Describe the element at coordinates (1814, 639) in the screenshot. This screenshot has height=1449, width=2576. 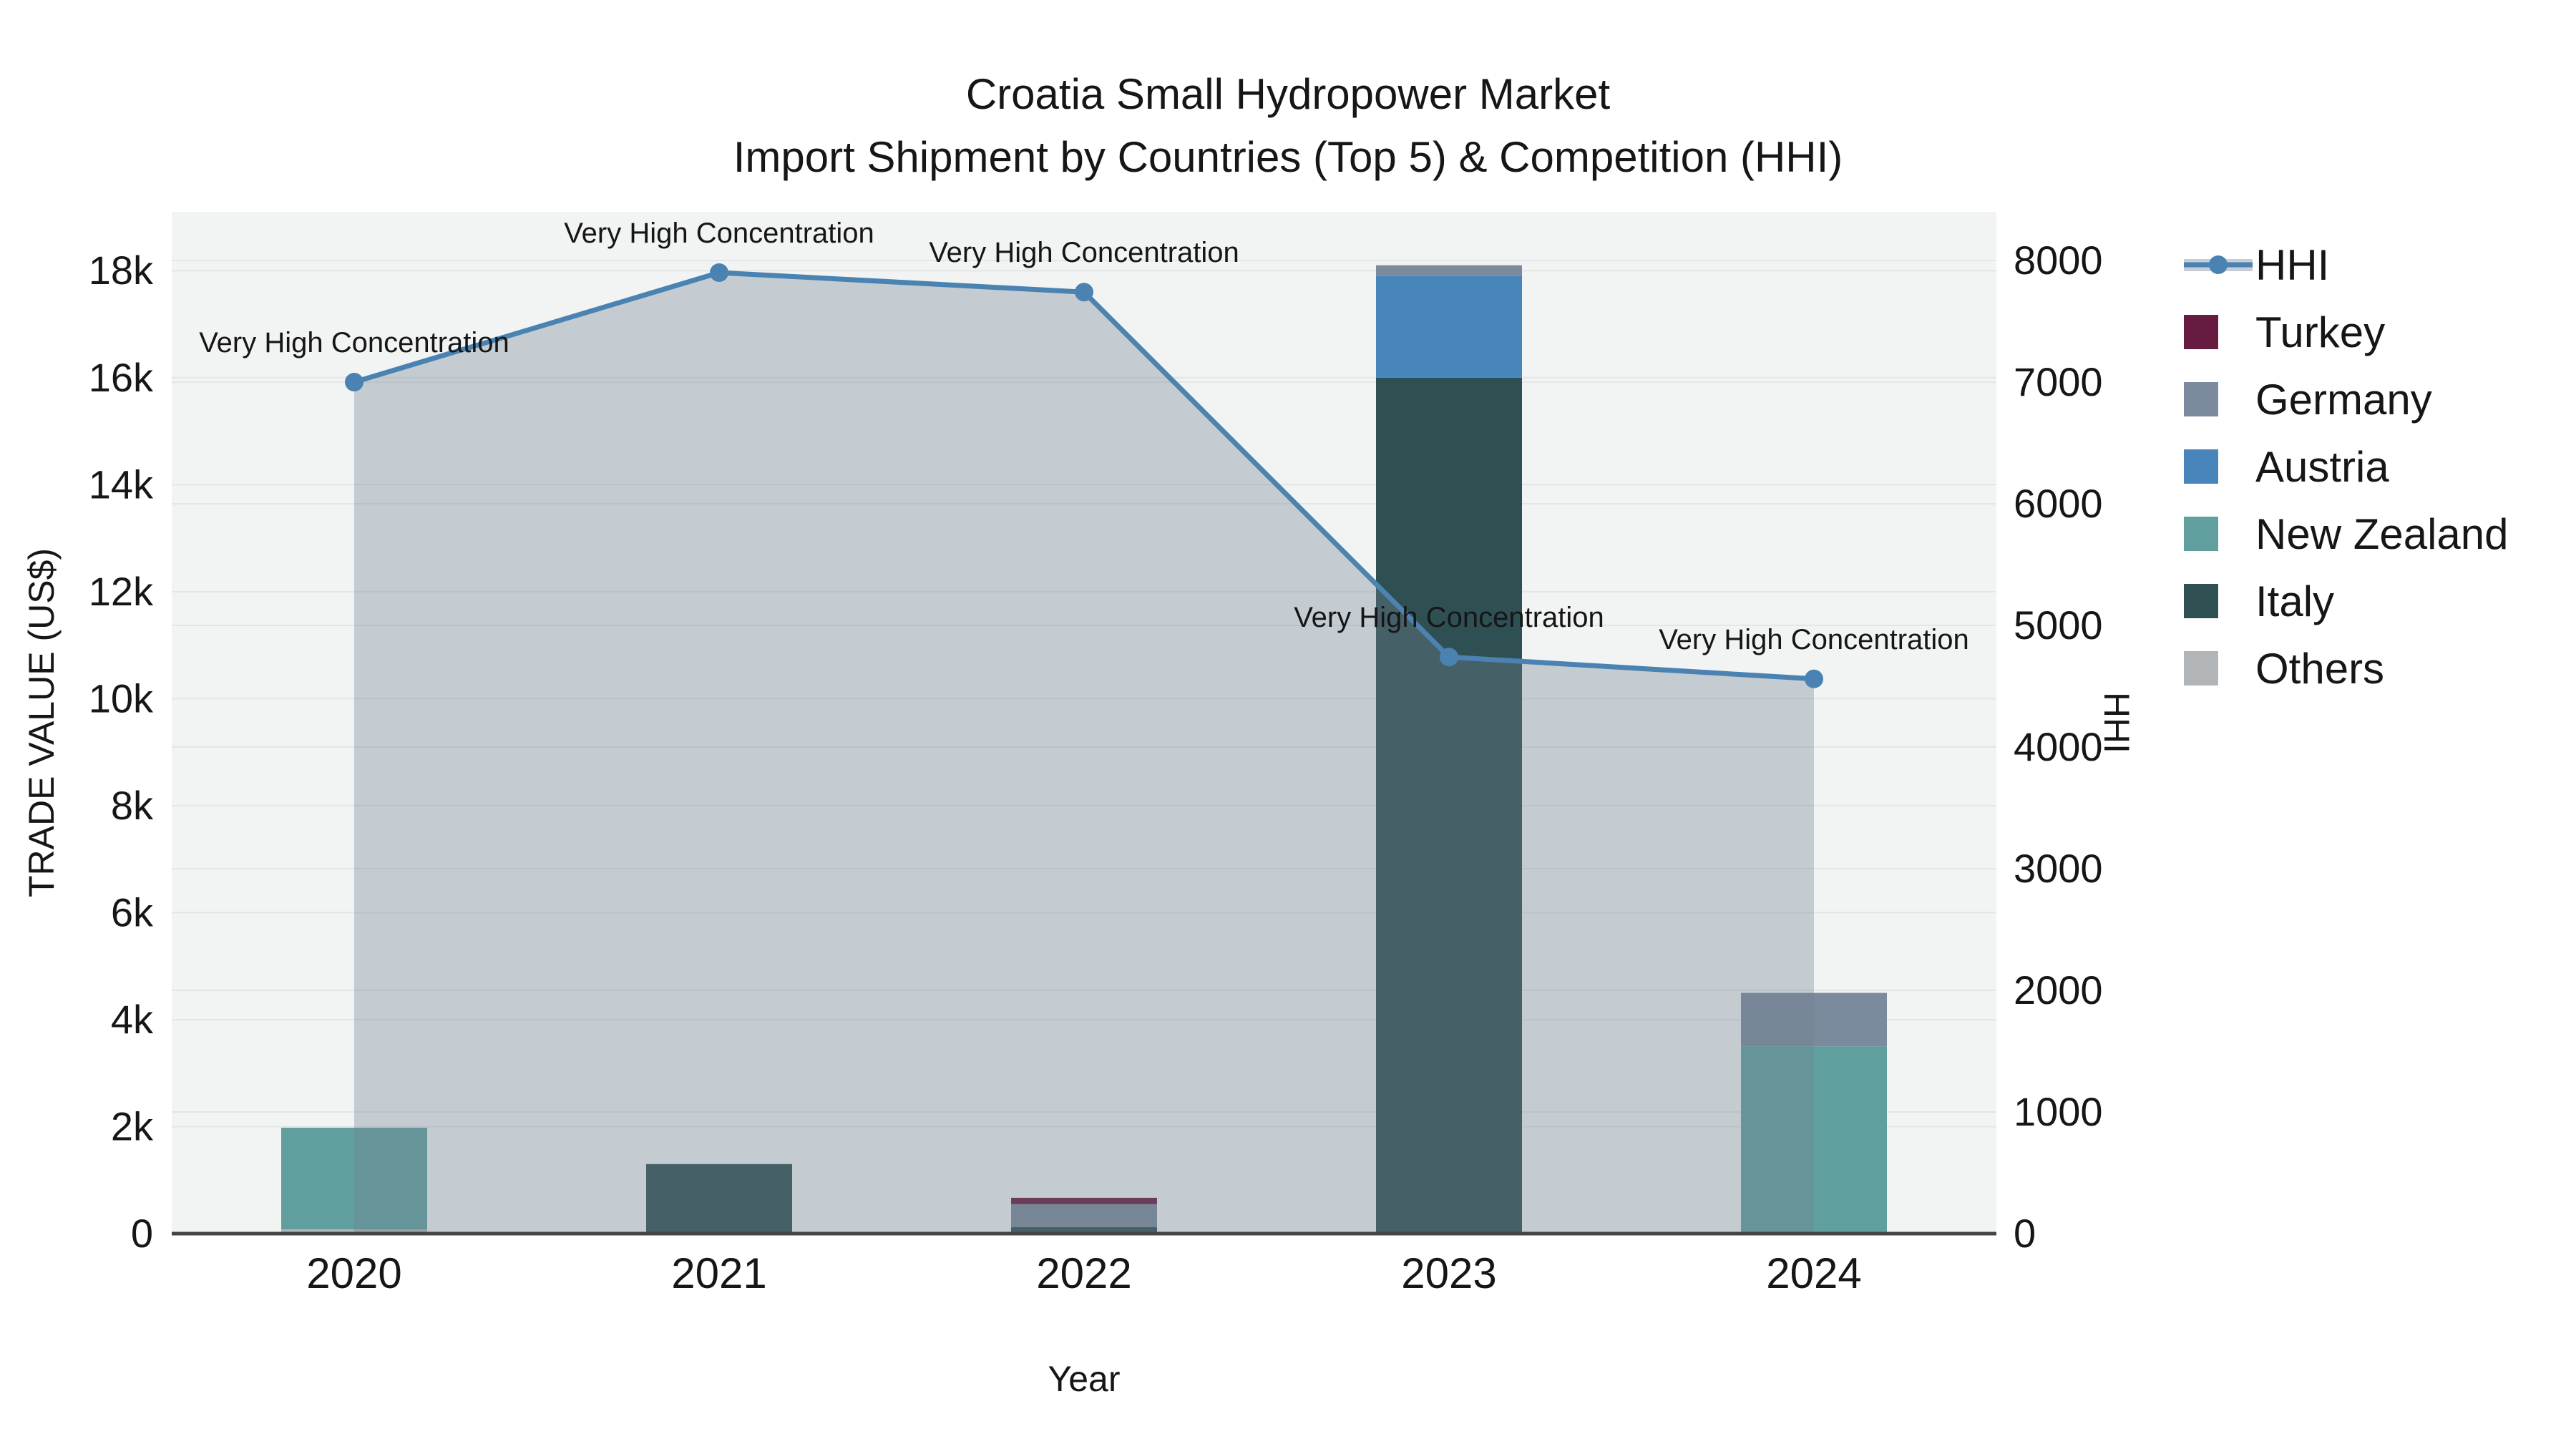
I see `annotation-2024: Very High Concentration` at that location.